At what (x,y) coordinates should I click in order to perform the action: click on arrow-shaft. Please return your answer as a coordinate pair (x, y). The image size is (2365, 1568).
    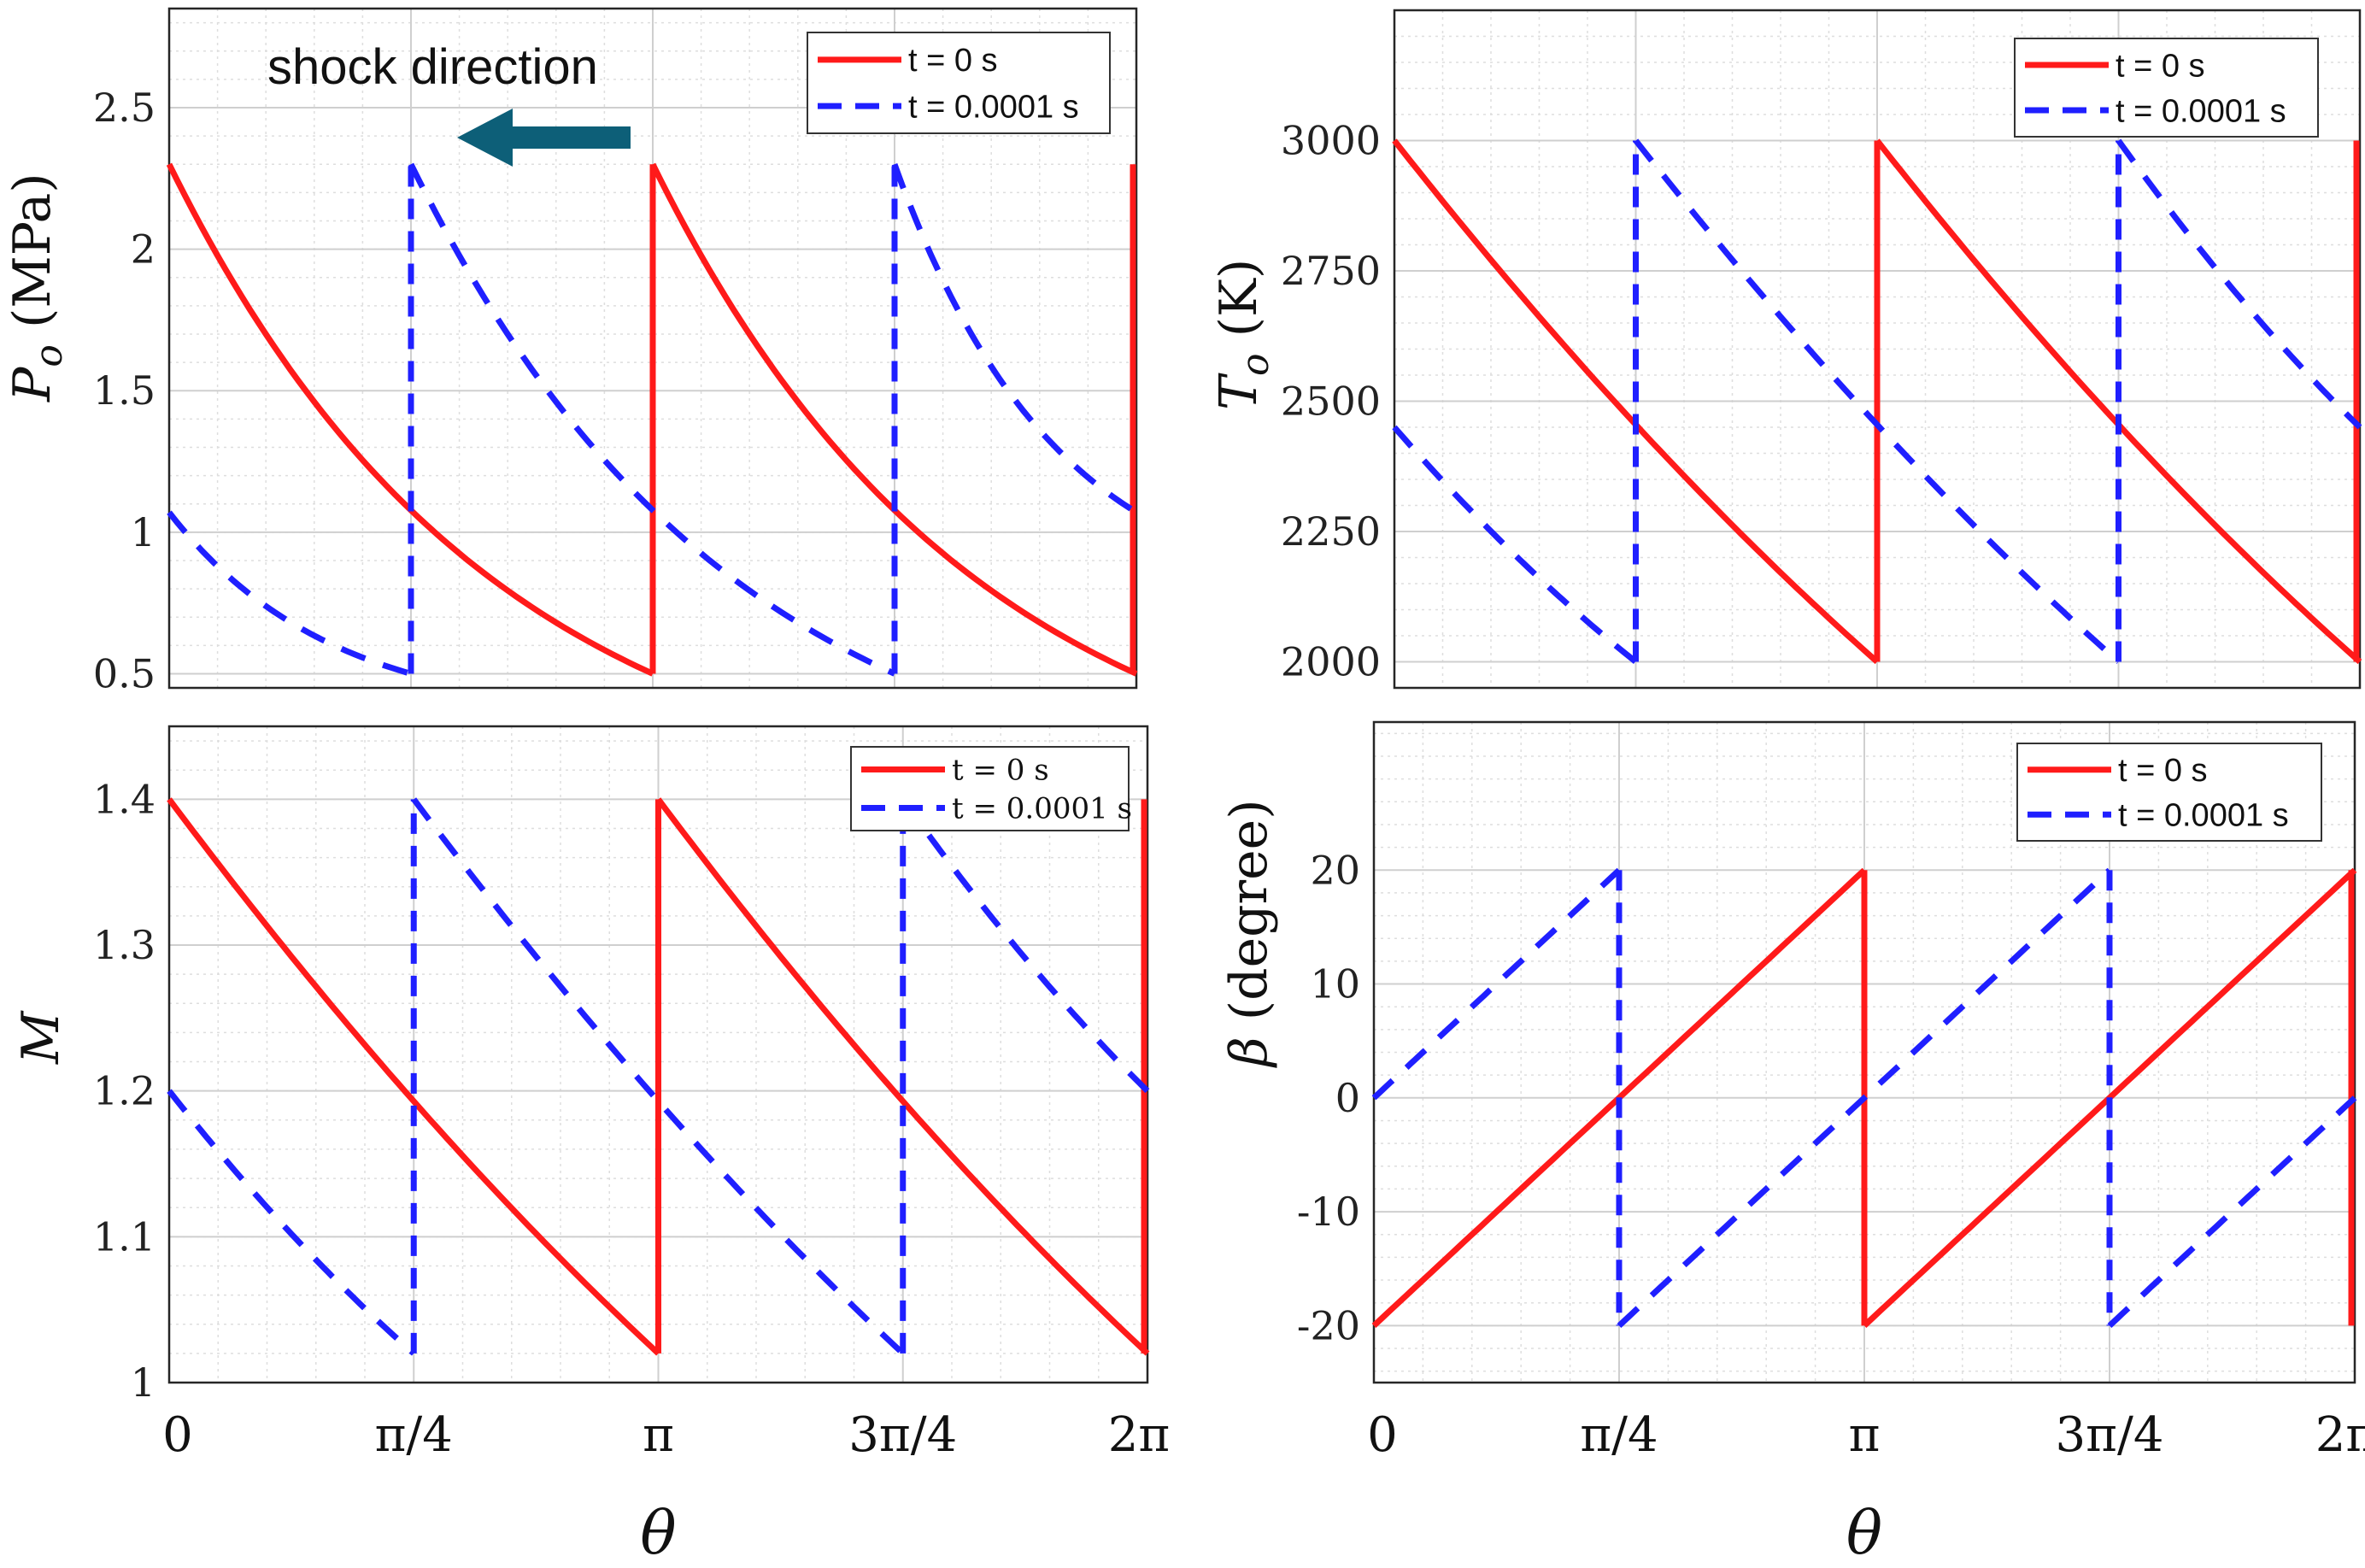
    Looking at the image, I should click on (566, 137).